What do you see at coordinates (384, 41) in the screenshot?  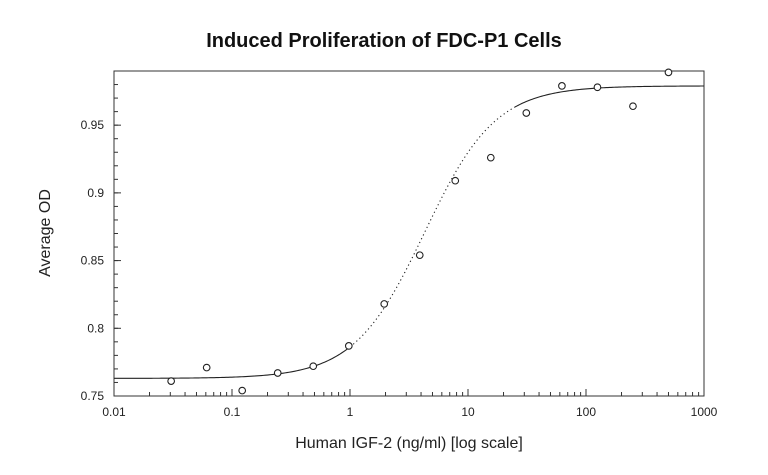 I see `chart-title: Induced Proliferation of FDC-P1 Cells` at bounding box center [384, 41].